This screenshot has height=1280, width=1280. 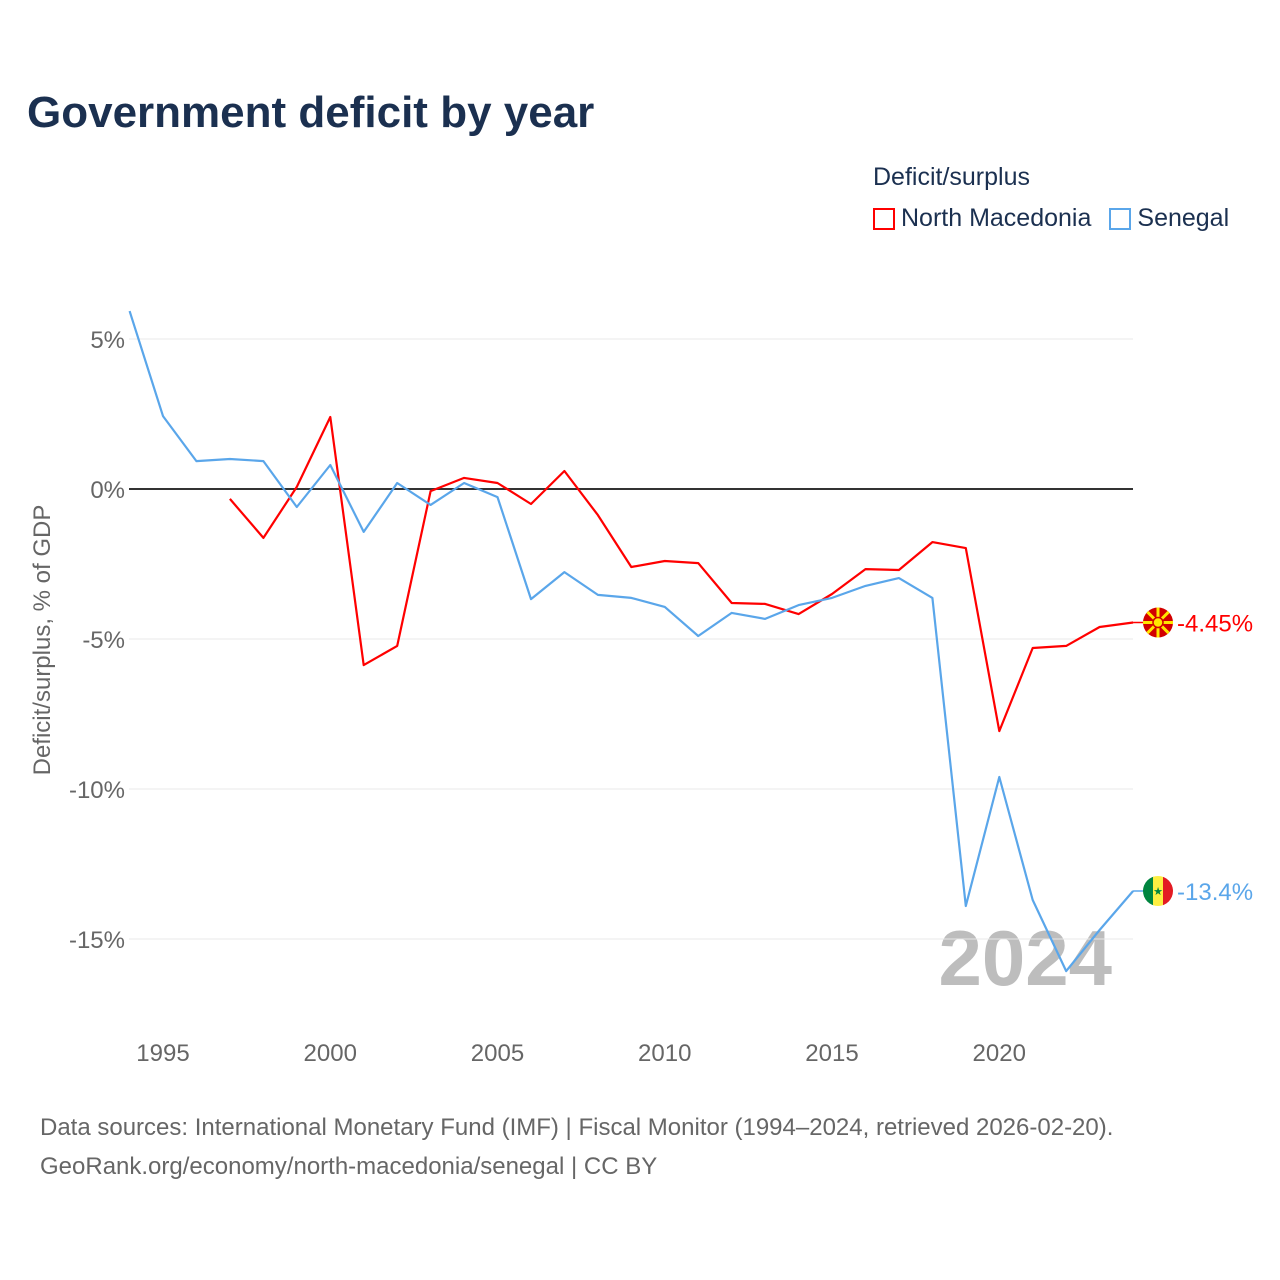 What do you see at coordinates (311, 112) in the screenshot?
I see `chart-title: Government deficit by year` at bounding box center [311, 112].